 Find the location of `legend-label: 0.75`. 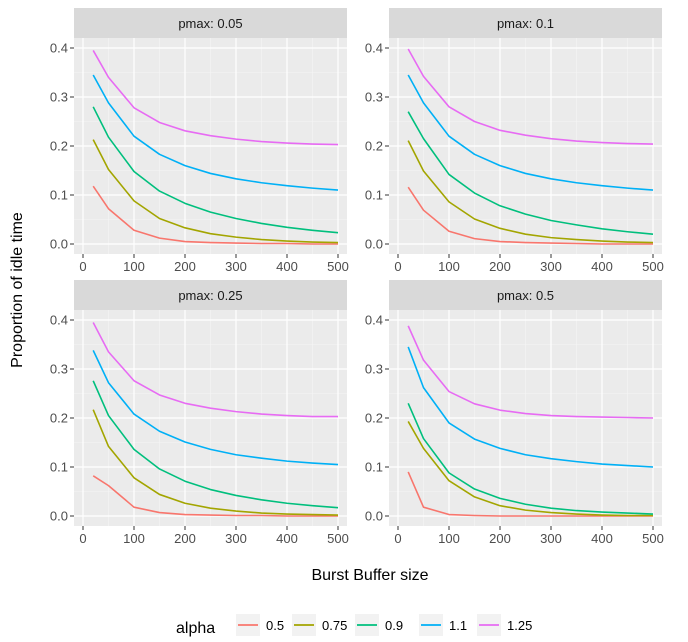

legend-label: 0.75 is located at coordinates (334, 625).